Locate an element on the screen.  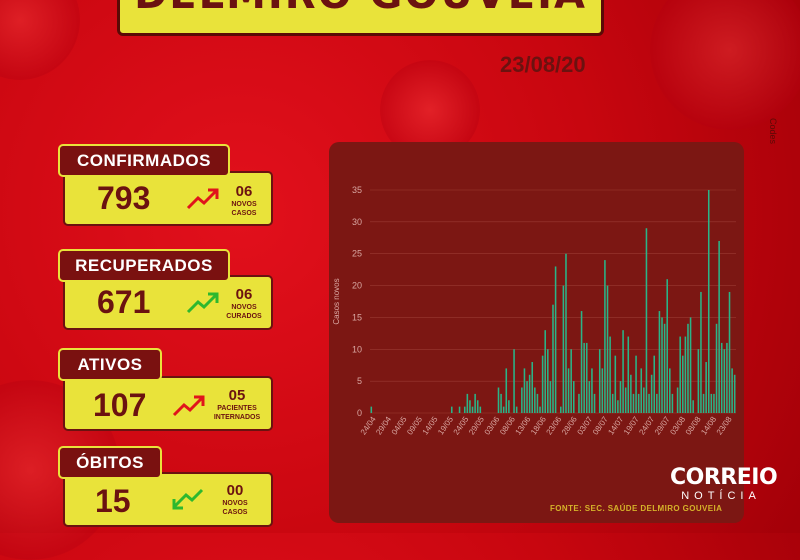
x-tick-label: 19/05 is located at coordinates (445, 426).